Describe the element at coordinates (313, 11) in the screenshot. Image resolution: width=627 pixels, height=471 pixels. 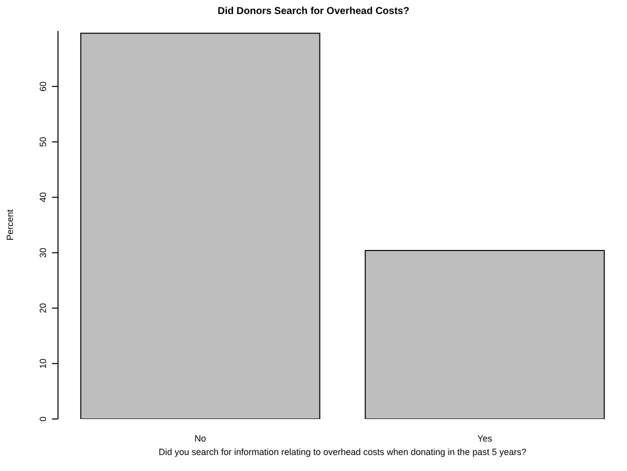
I see `chart-title: Did Donors Search for Overhead Costs?` at that location.